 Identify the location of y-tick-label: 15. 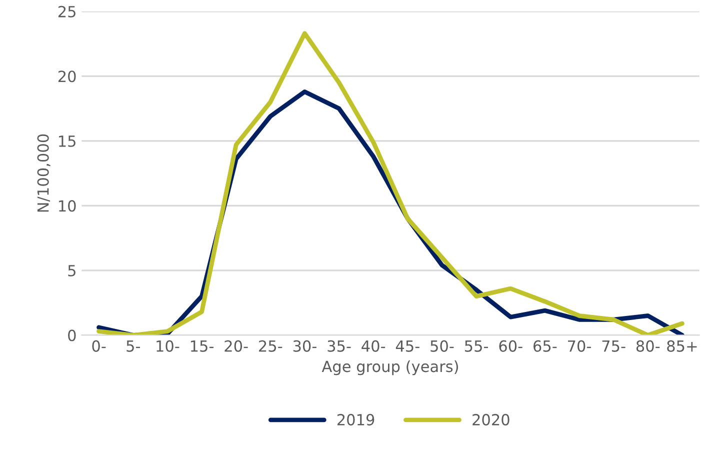
(67, 141).